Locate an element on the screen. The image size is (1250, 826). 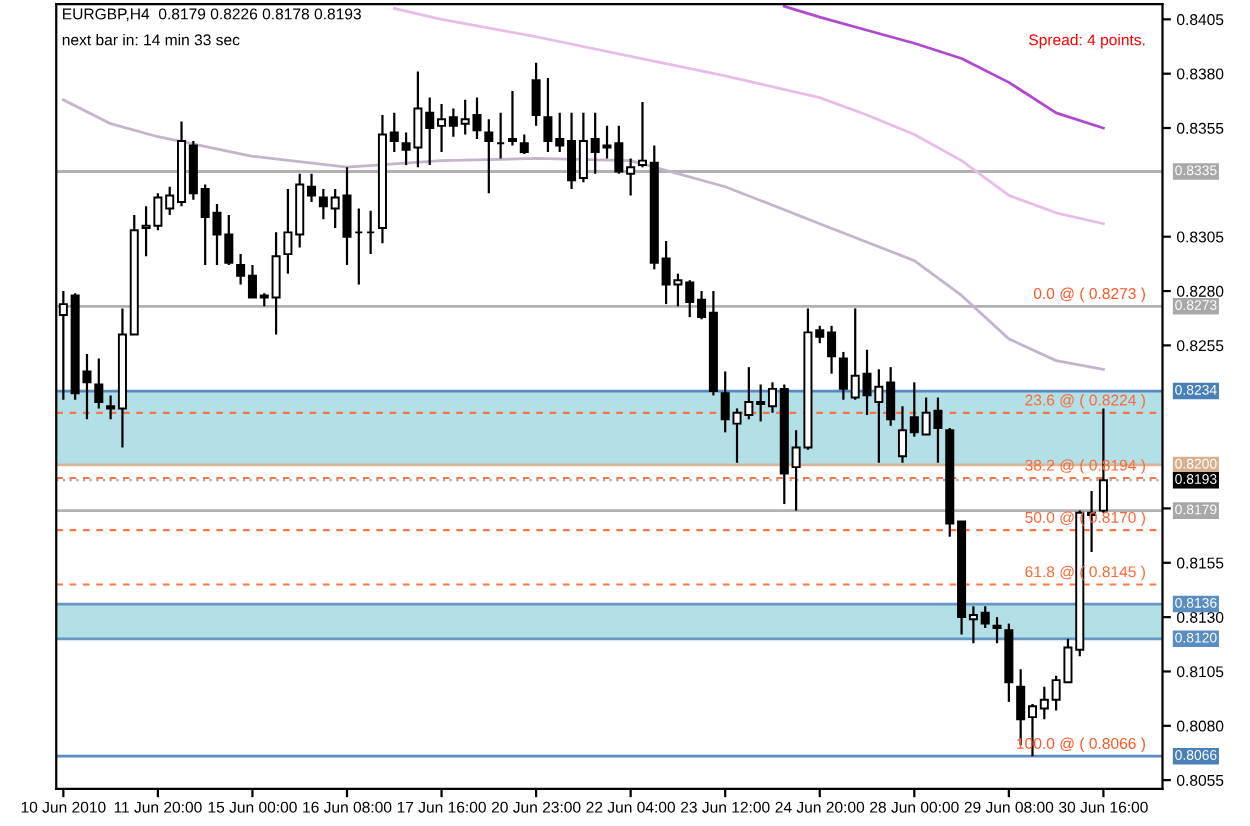
line-series is located at coordinates (943, 67).